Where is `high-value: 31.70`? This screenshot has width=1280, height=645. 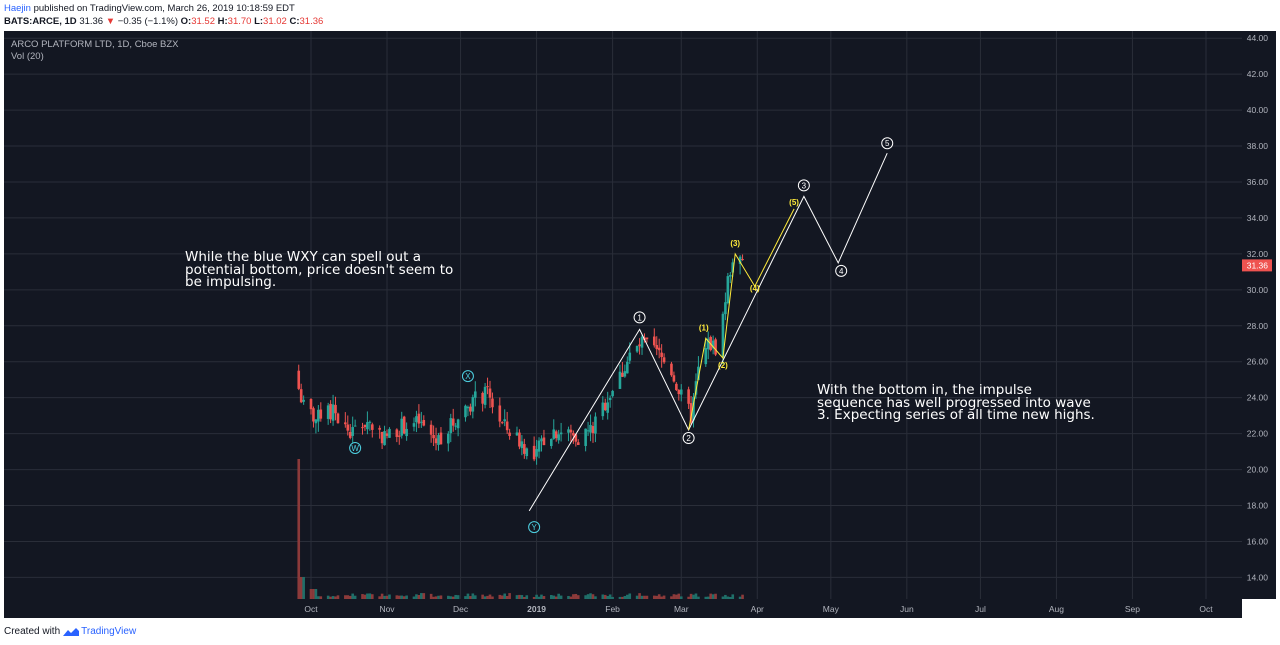
high-value: 31.70 is located at coordinates (239, 21).